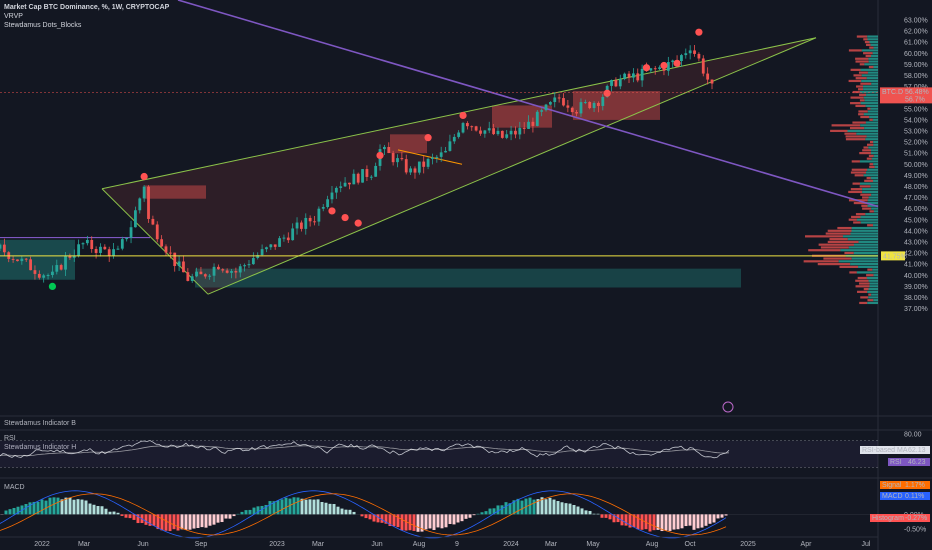 The height and width of the screenshot is (550, 932). Describe the element at coordinates (913, 435) in the screenshot. I see `rsi-tick-label: 80.00` at that location.